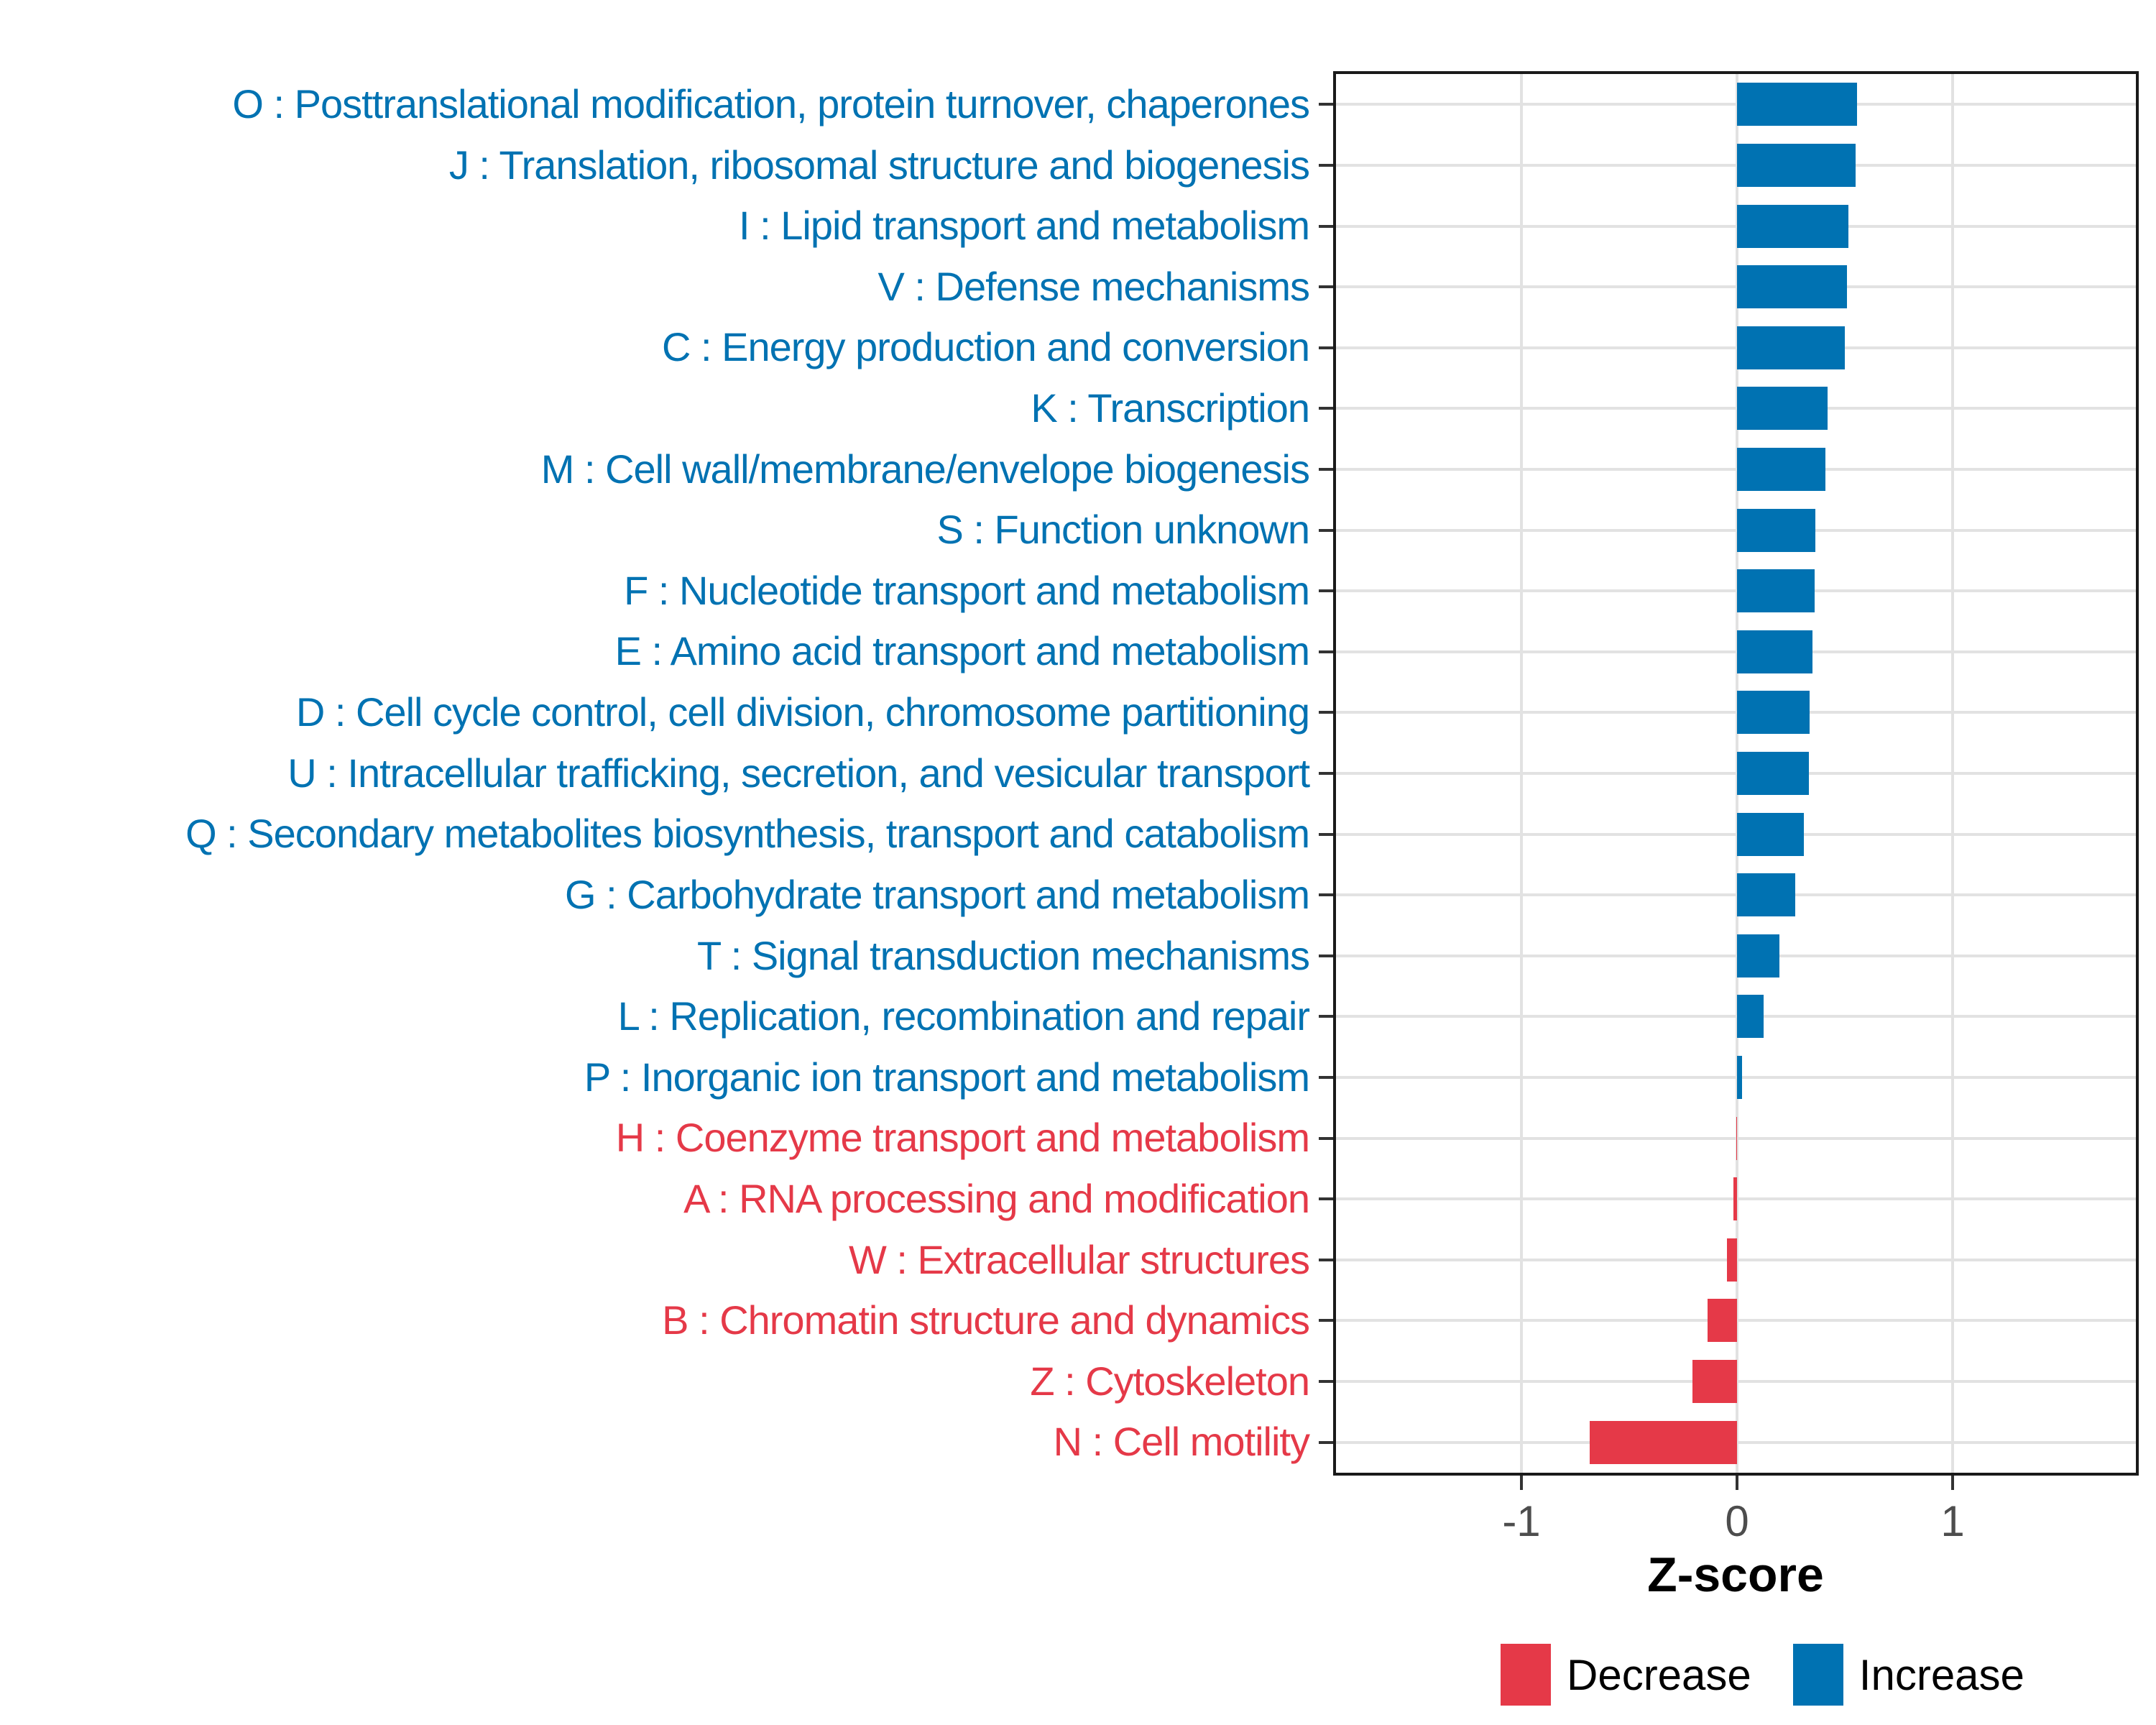  I want to click on category-label-B: B : Chromatin structure and dynamics, so click(986, 1320).